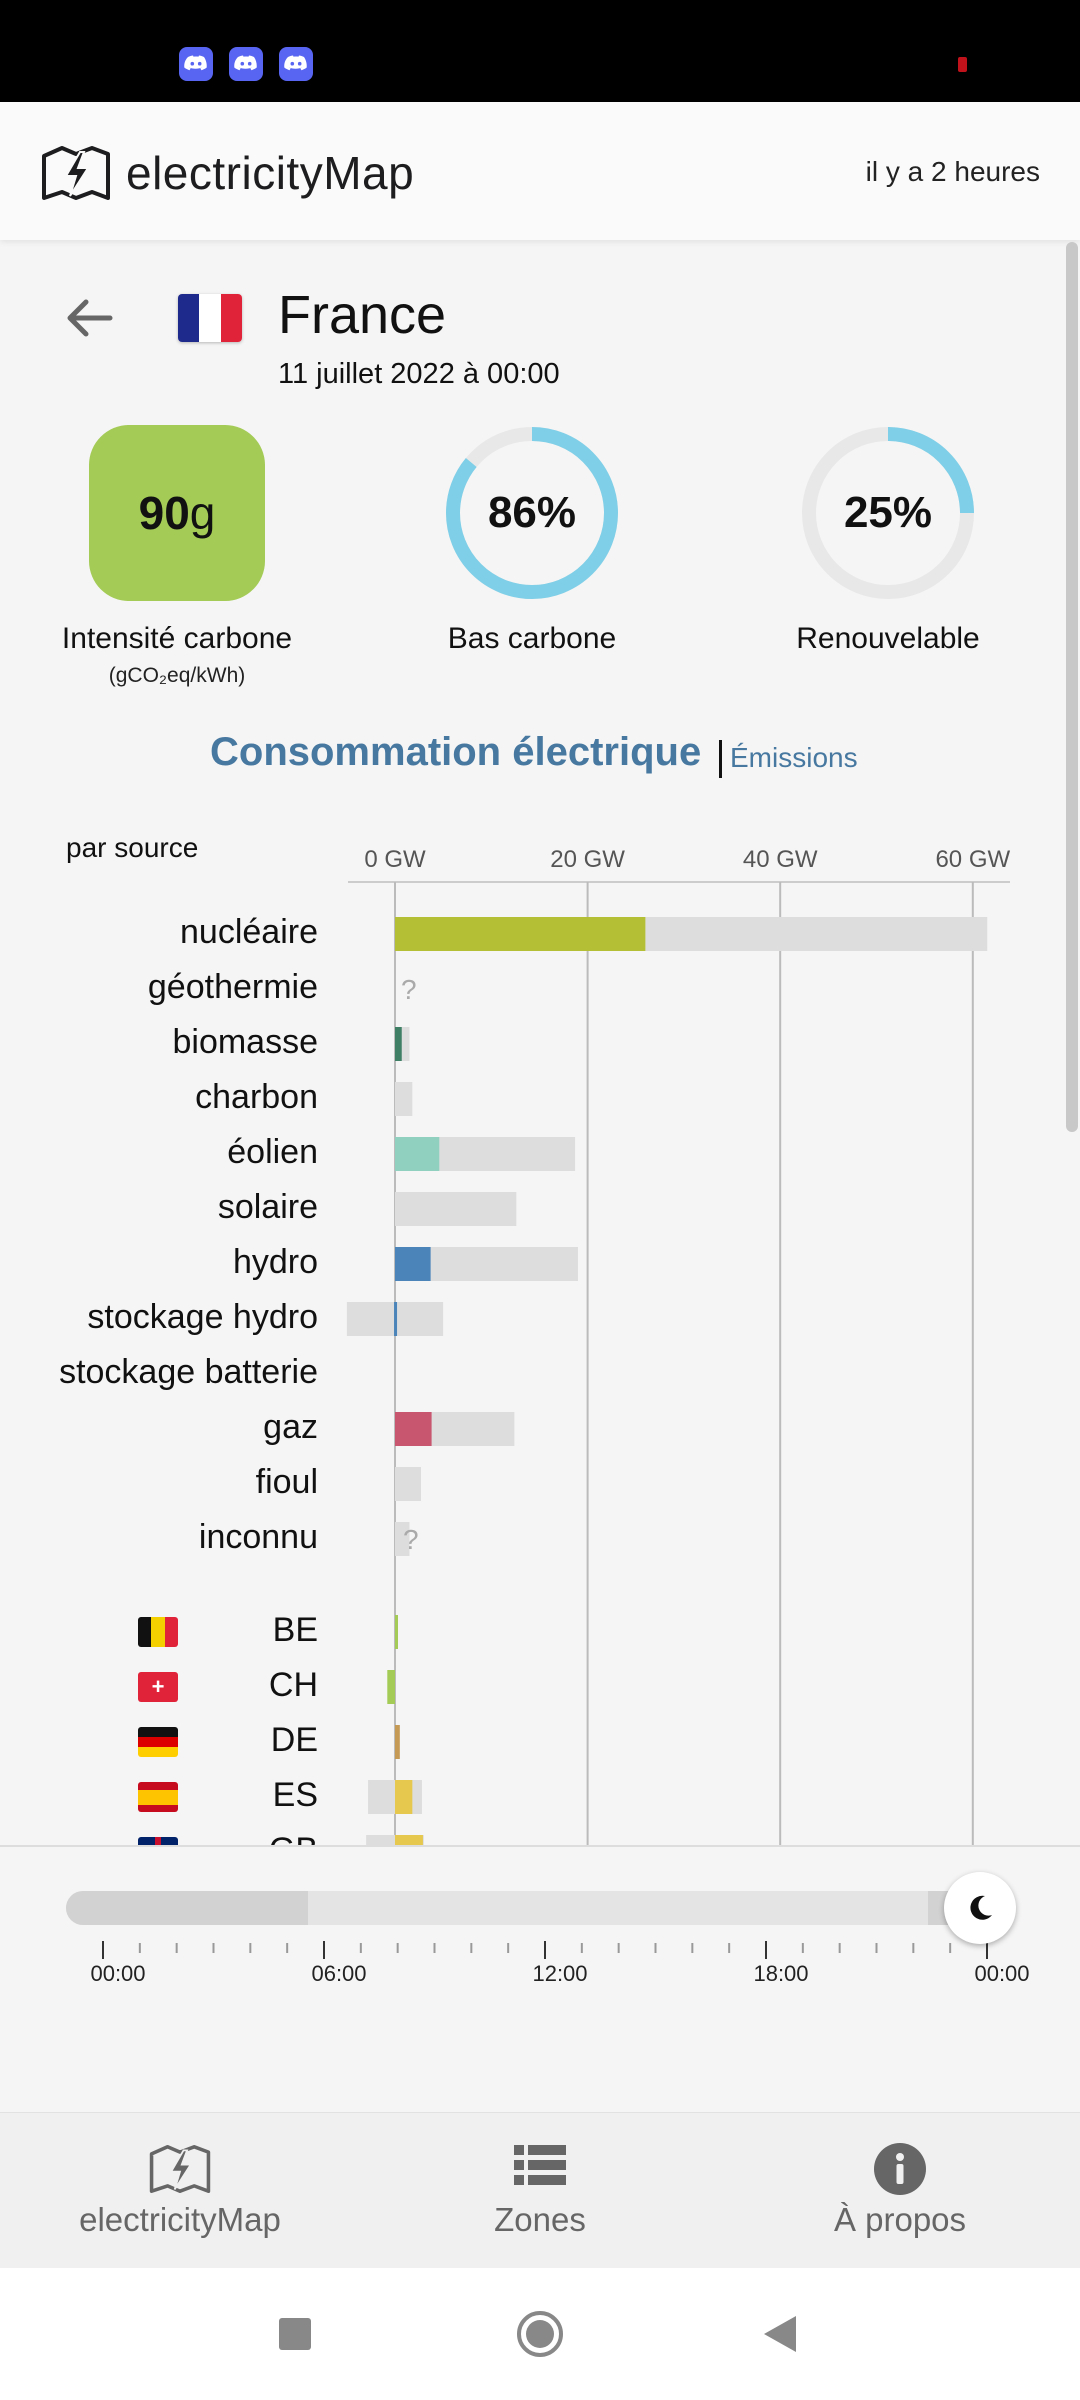 The image size is (1080, 2400). What do you see at coordinates (158, 1632) in the screenshot?
I see `be-flag-icon` at bounding box center [158, 1632].